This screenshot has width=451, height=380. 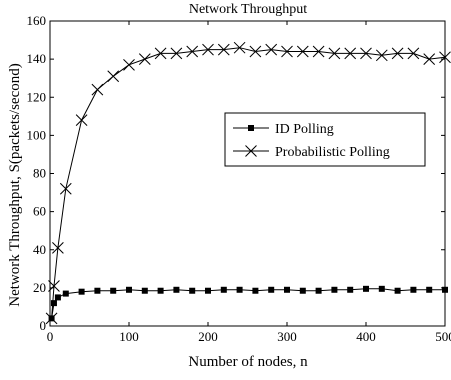 I want to click on y-tick-label: 80, so click(x=39, y=173).